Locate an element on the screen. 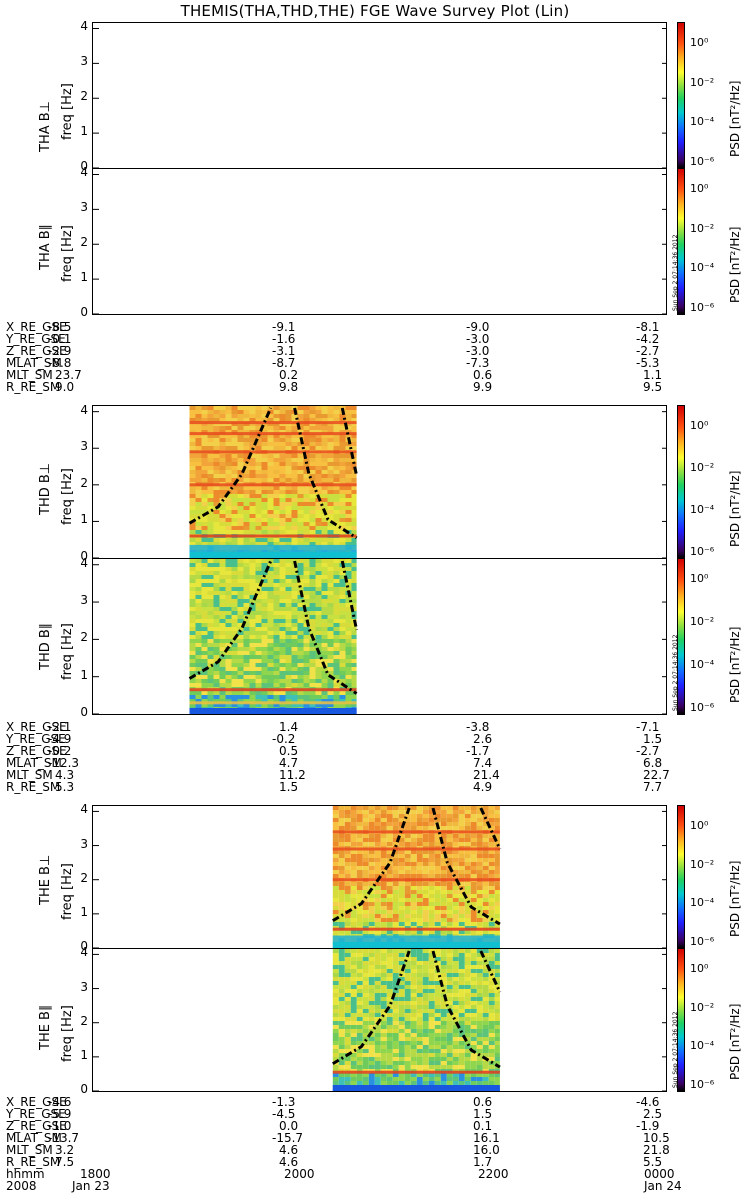 This screenshot has height=1200, width=750. ephemeris-value: -2.7 is located at coordinates (648, 351).